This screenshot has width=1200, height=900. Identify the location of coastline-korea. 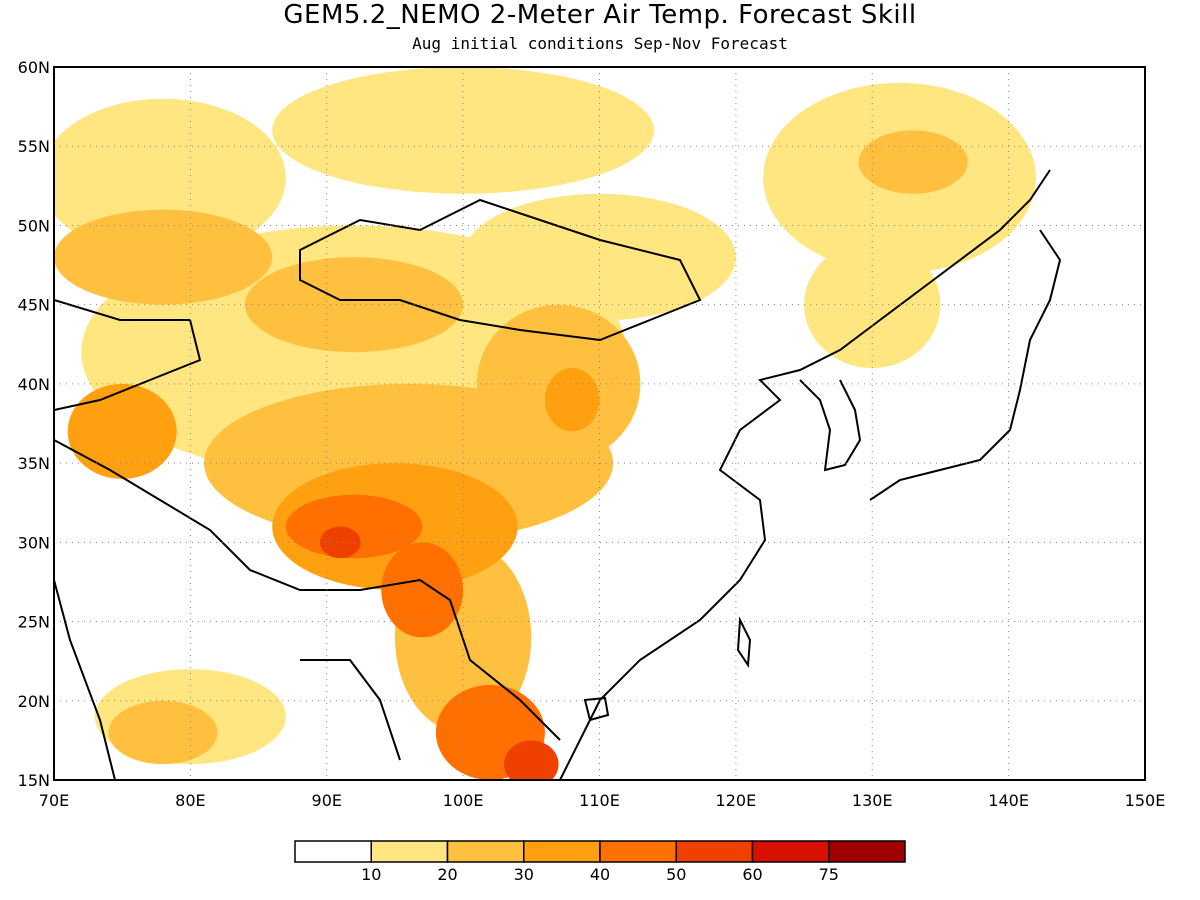
(830, 425).